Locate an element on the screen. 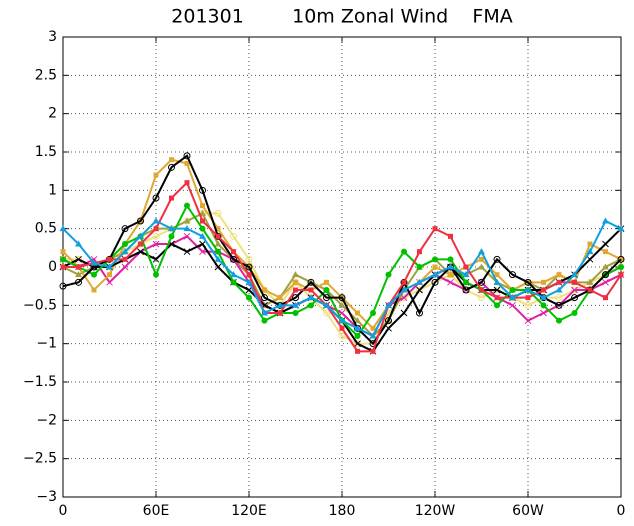  x-tick-label: 60E is located at coordinates (156, 511).